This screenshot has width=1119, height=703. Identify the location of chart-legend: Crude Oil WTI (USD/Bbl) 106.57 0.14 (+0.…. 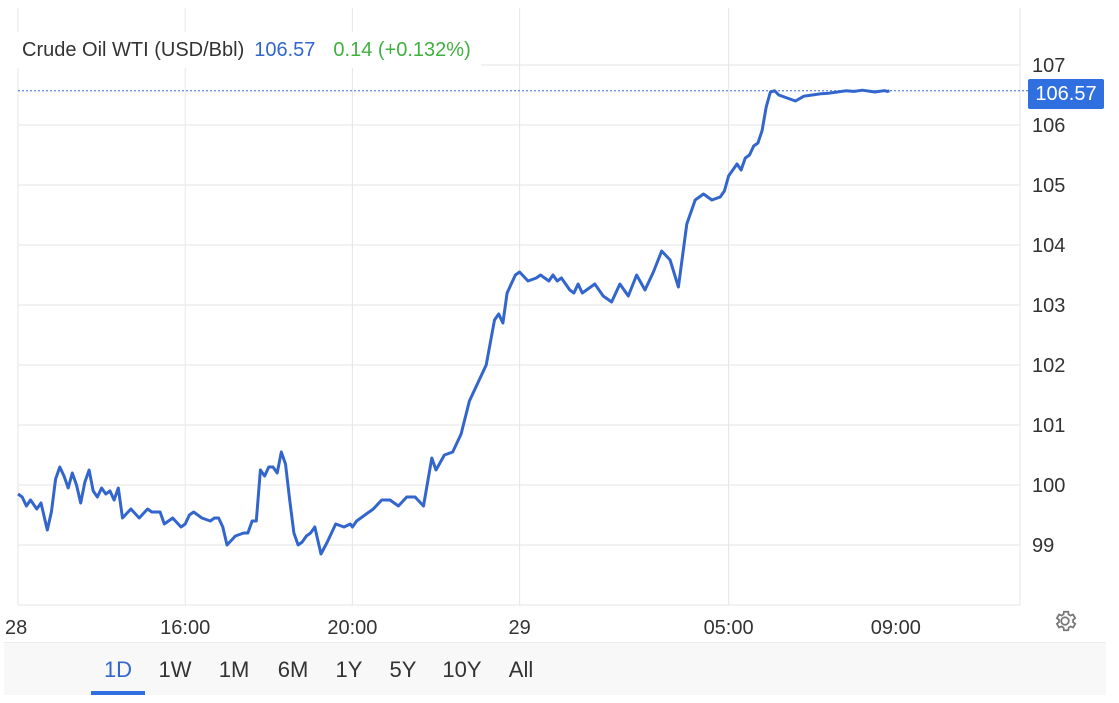
(247, 50).